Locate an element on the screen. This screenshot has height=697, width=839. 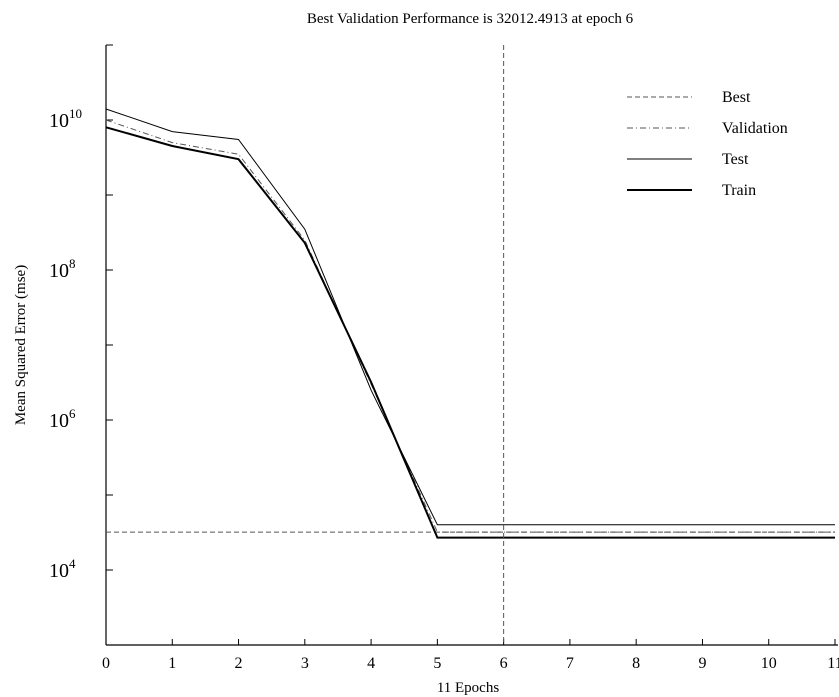
x-tick-label: 9 is located at coordinates (702, 663).